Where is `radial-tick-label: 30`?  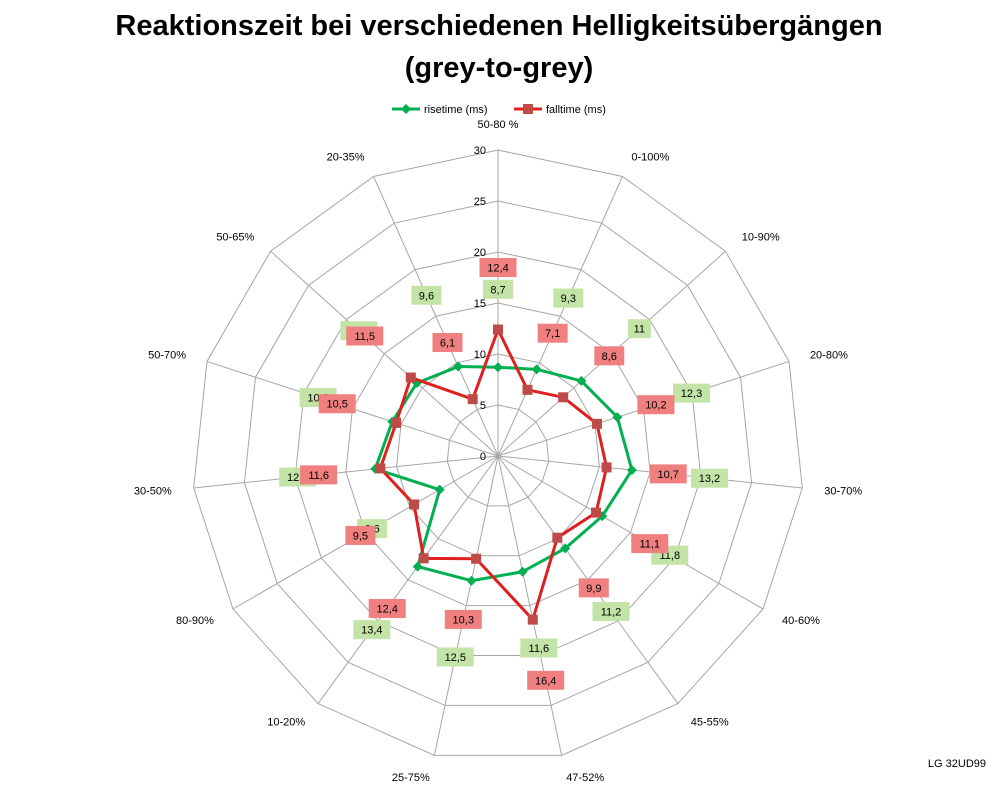
radial-tick-label: 30 is located at coordinates (480, 151).